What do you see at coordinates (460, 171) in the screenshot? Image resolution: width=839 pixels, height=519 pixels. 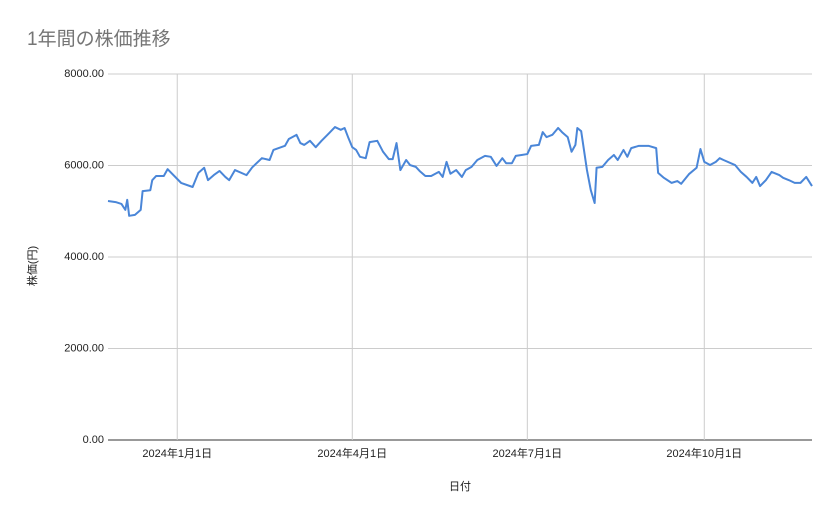 I see `data-line` at bounding box center [460, 171].